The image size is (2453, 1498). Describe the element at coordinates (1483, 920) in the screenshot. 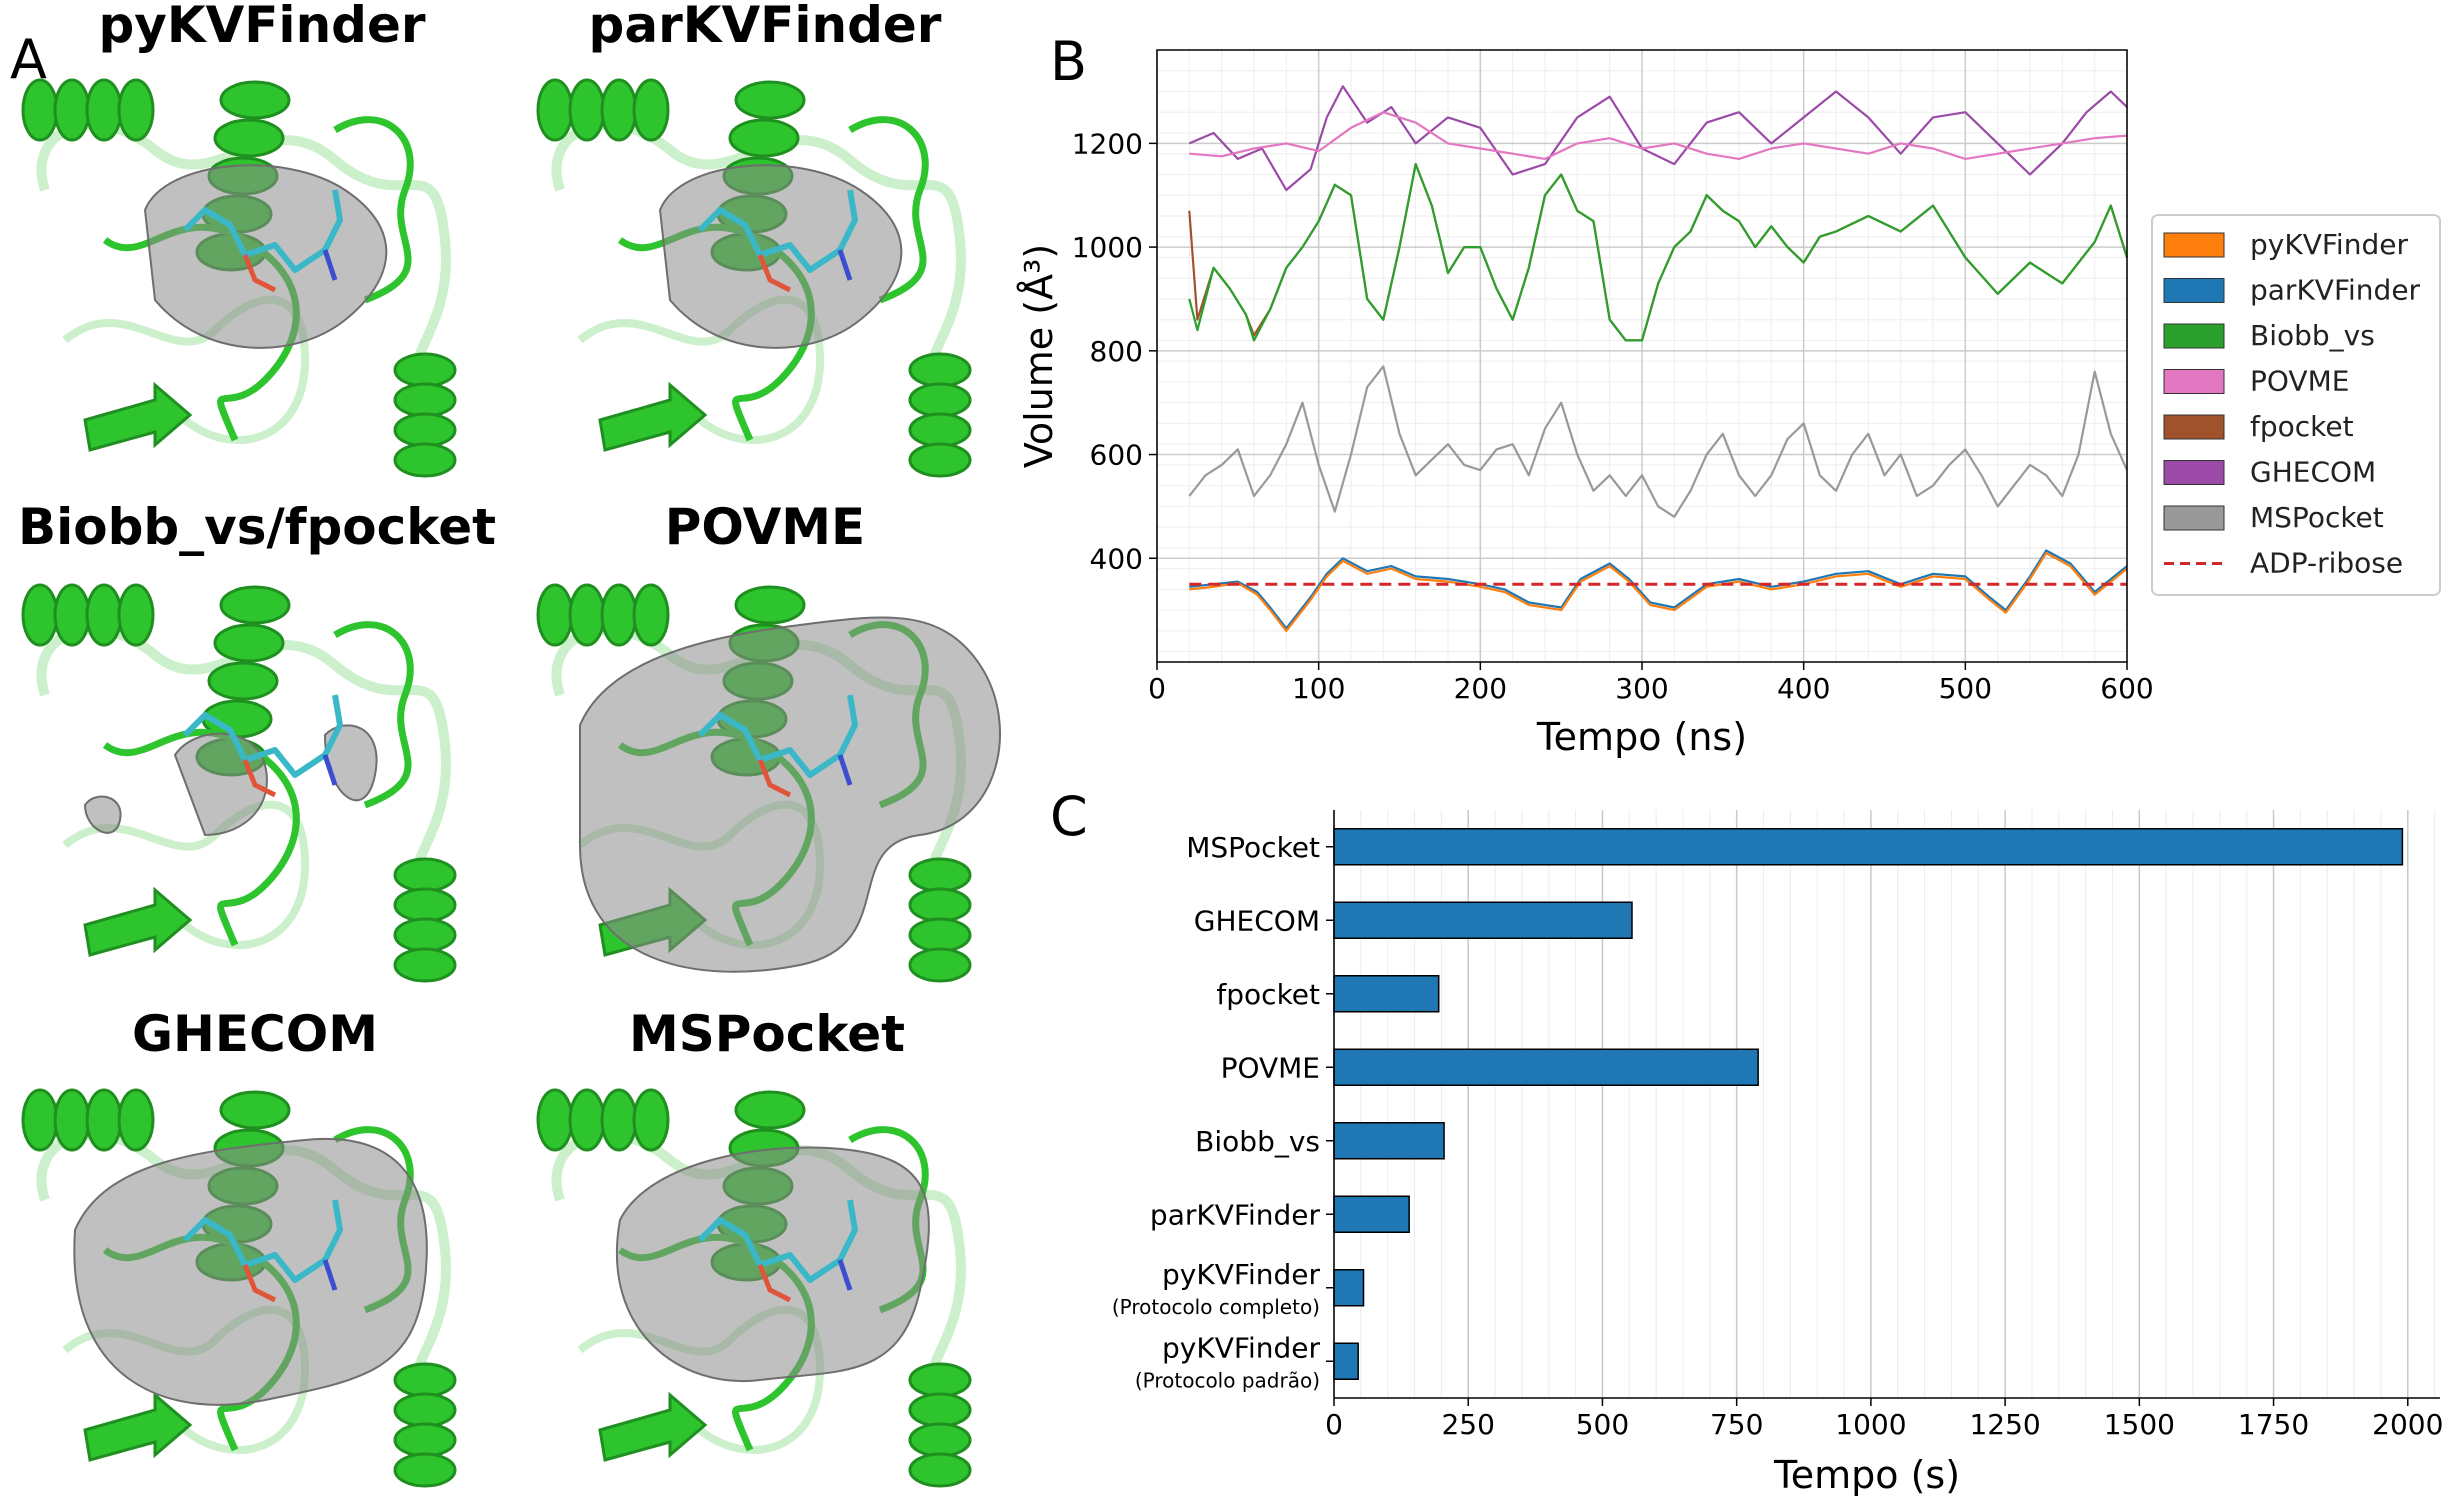

I see `bar-ghecom` at that location.